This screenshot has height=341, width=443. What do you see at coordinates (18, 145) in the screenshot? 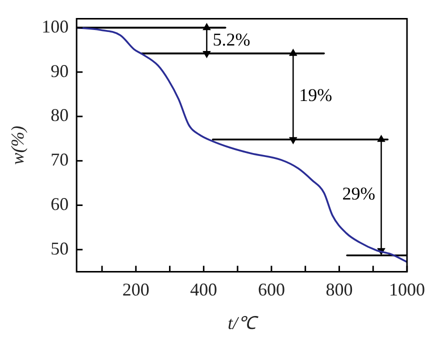
I see `y-axis-title: w(%)` at bounding box center [18, 145].